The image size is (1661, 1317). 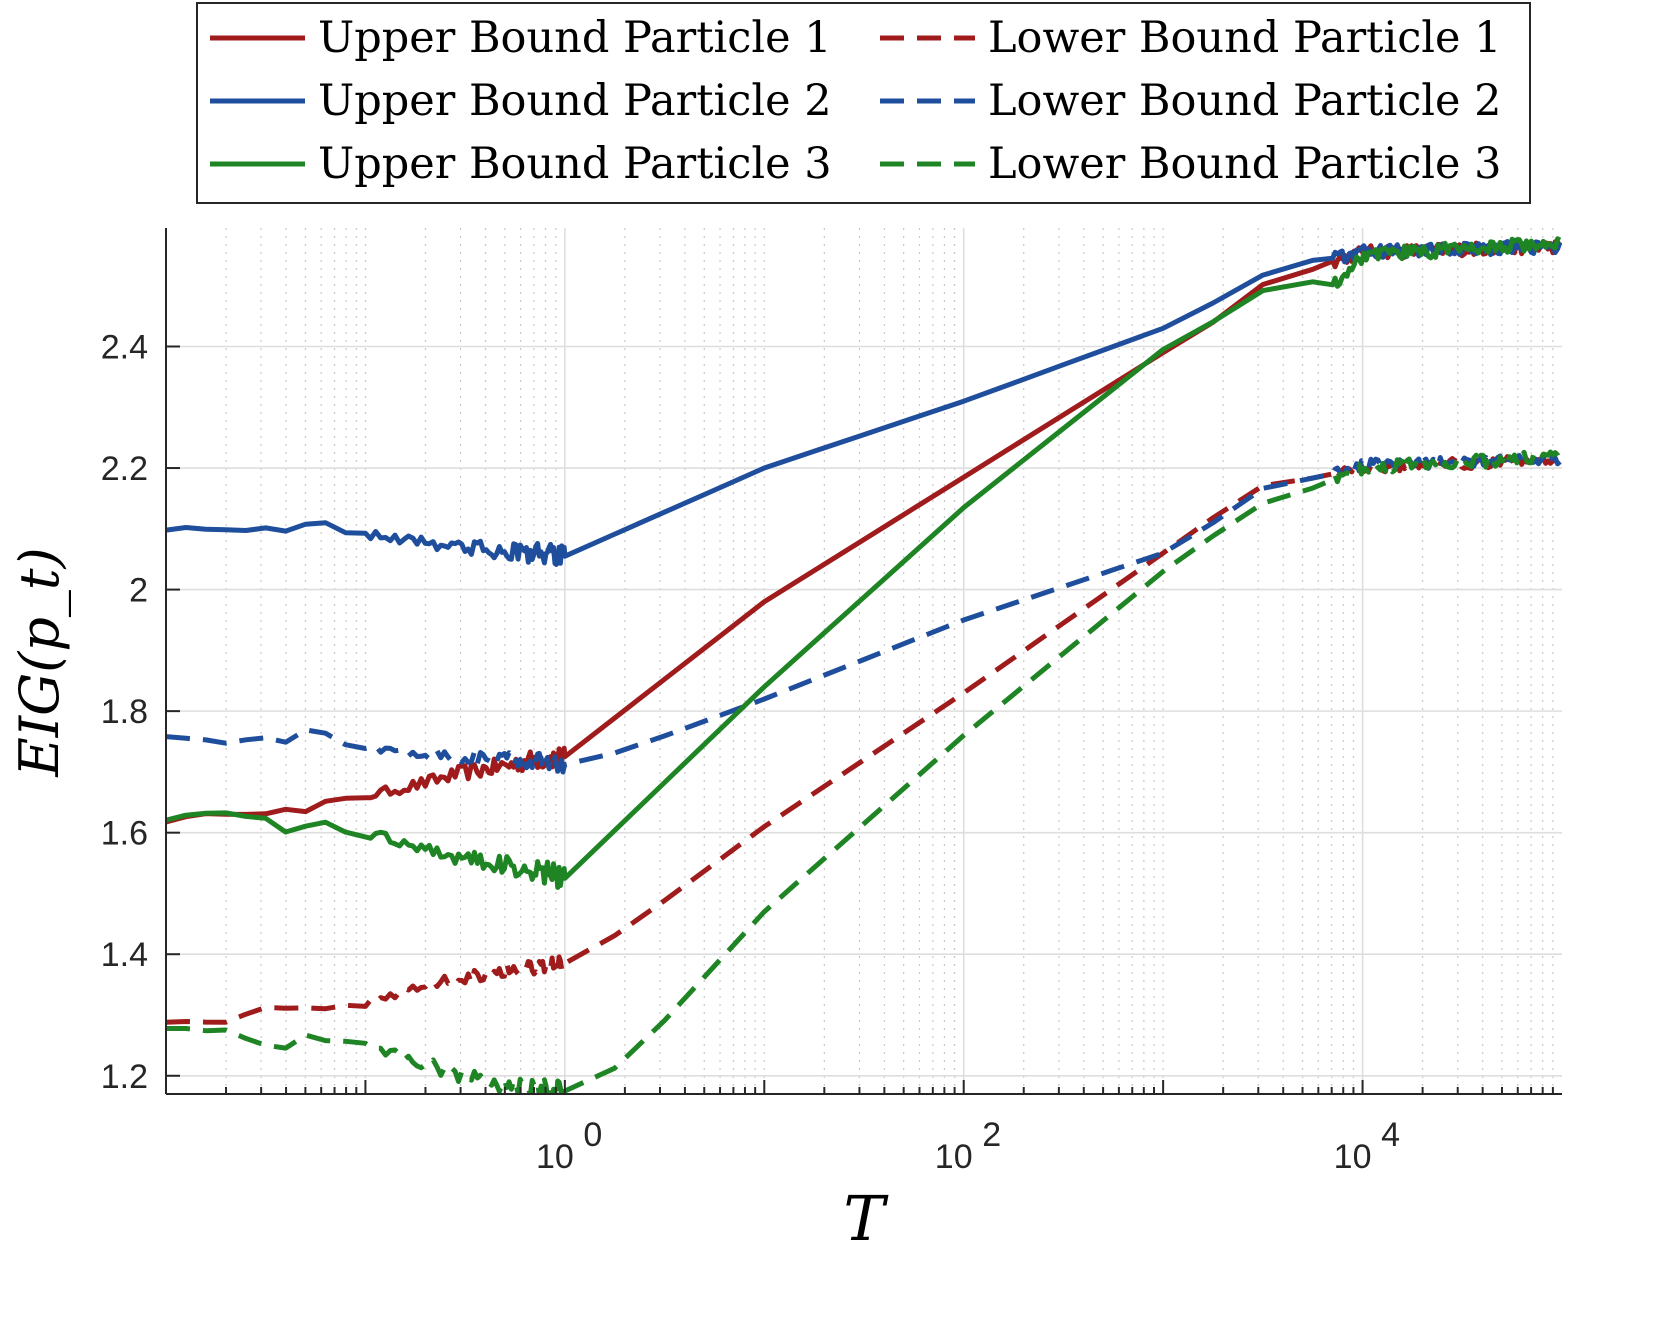 I want to click on y-tick-label: 1.6, so click(x=124, y=834).